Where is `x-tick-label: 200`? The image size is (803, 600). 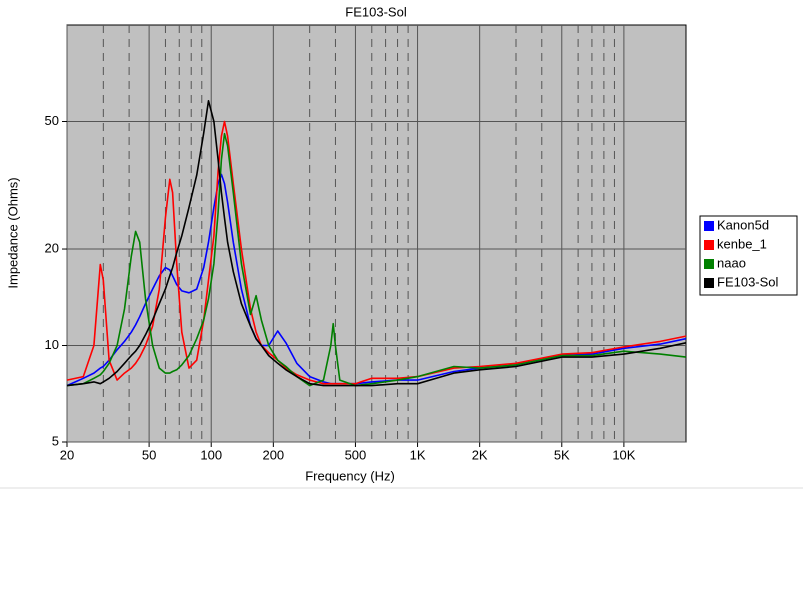 x-tick-label: 200 is located at coordinates (273, 454).